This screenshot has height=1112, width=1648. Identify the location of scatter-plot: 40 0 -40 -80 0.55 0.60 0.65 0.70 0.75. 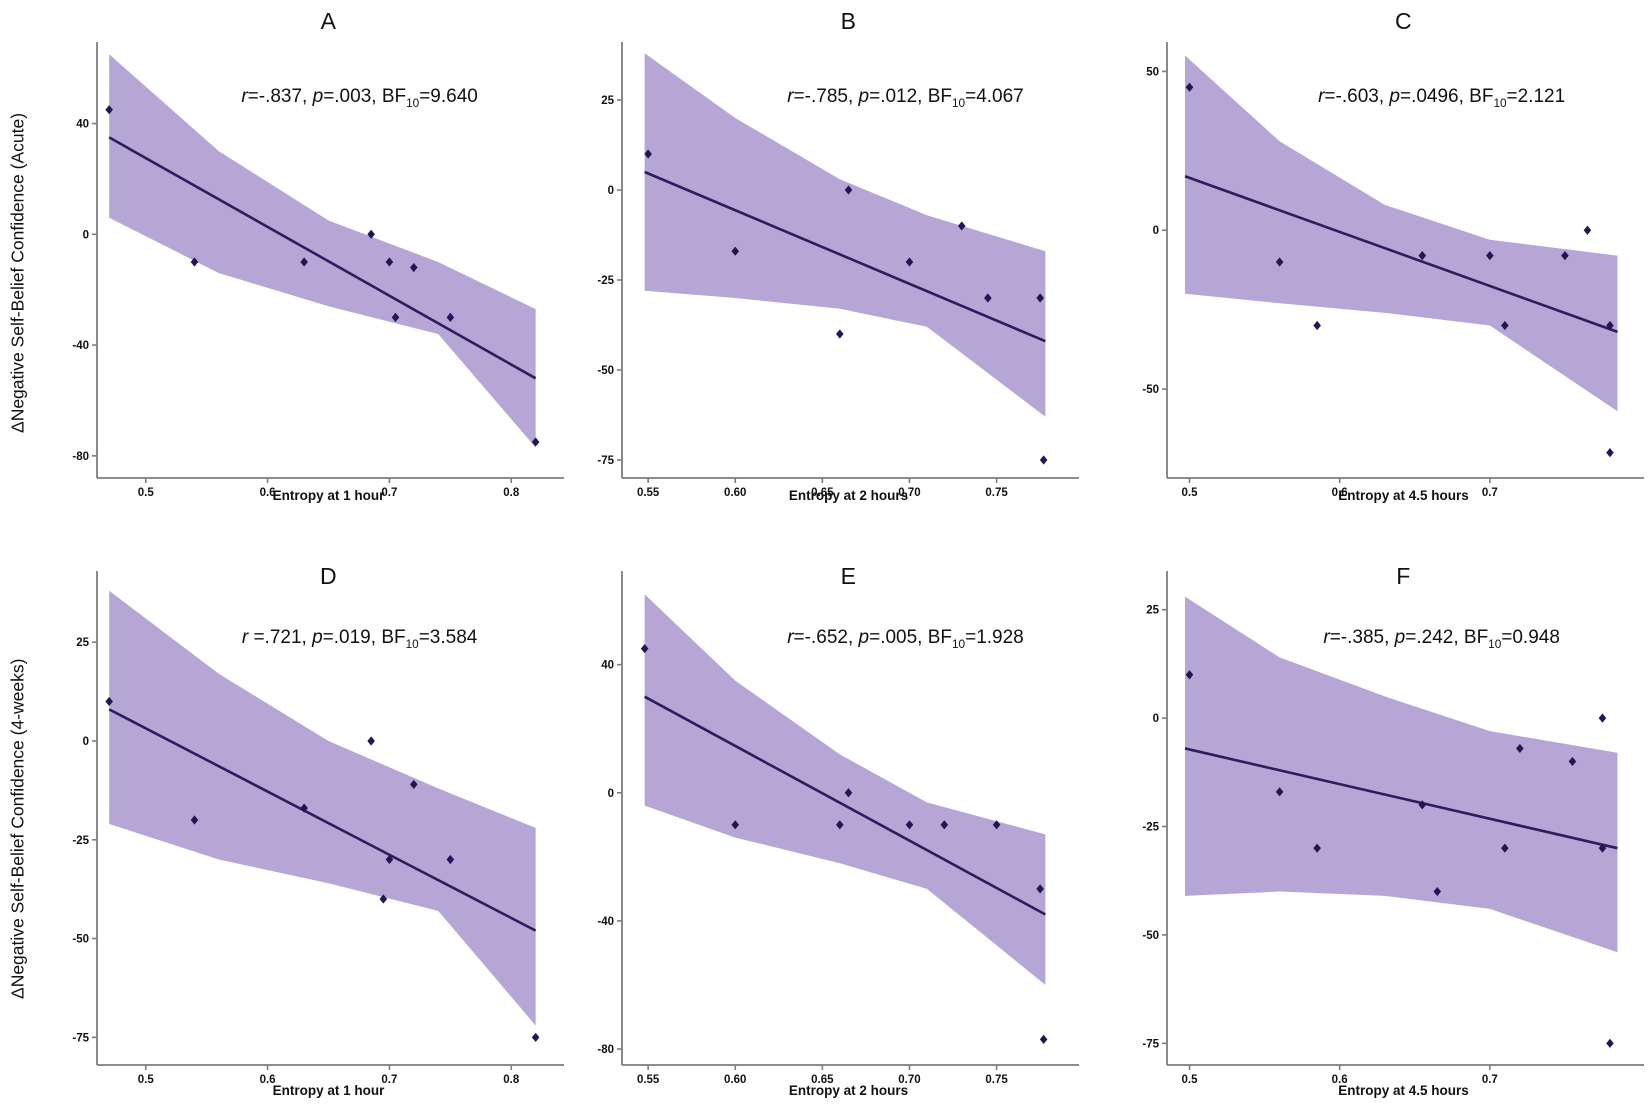
(838, 828).